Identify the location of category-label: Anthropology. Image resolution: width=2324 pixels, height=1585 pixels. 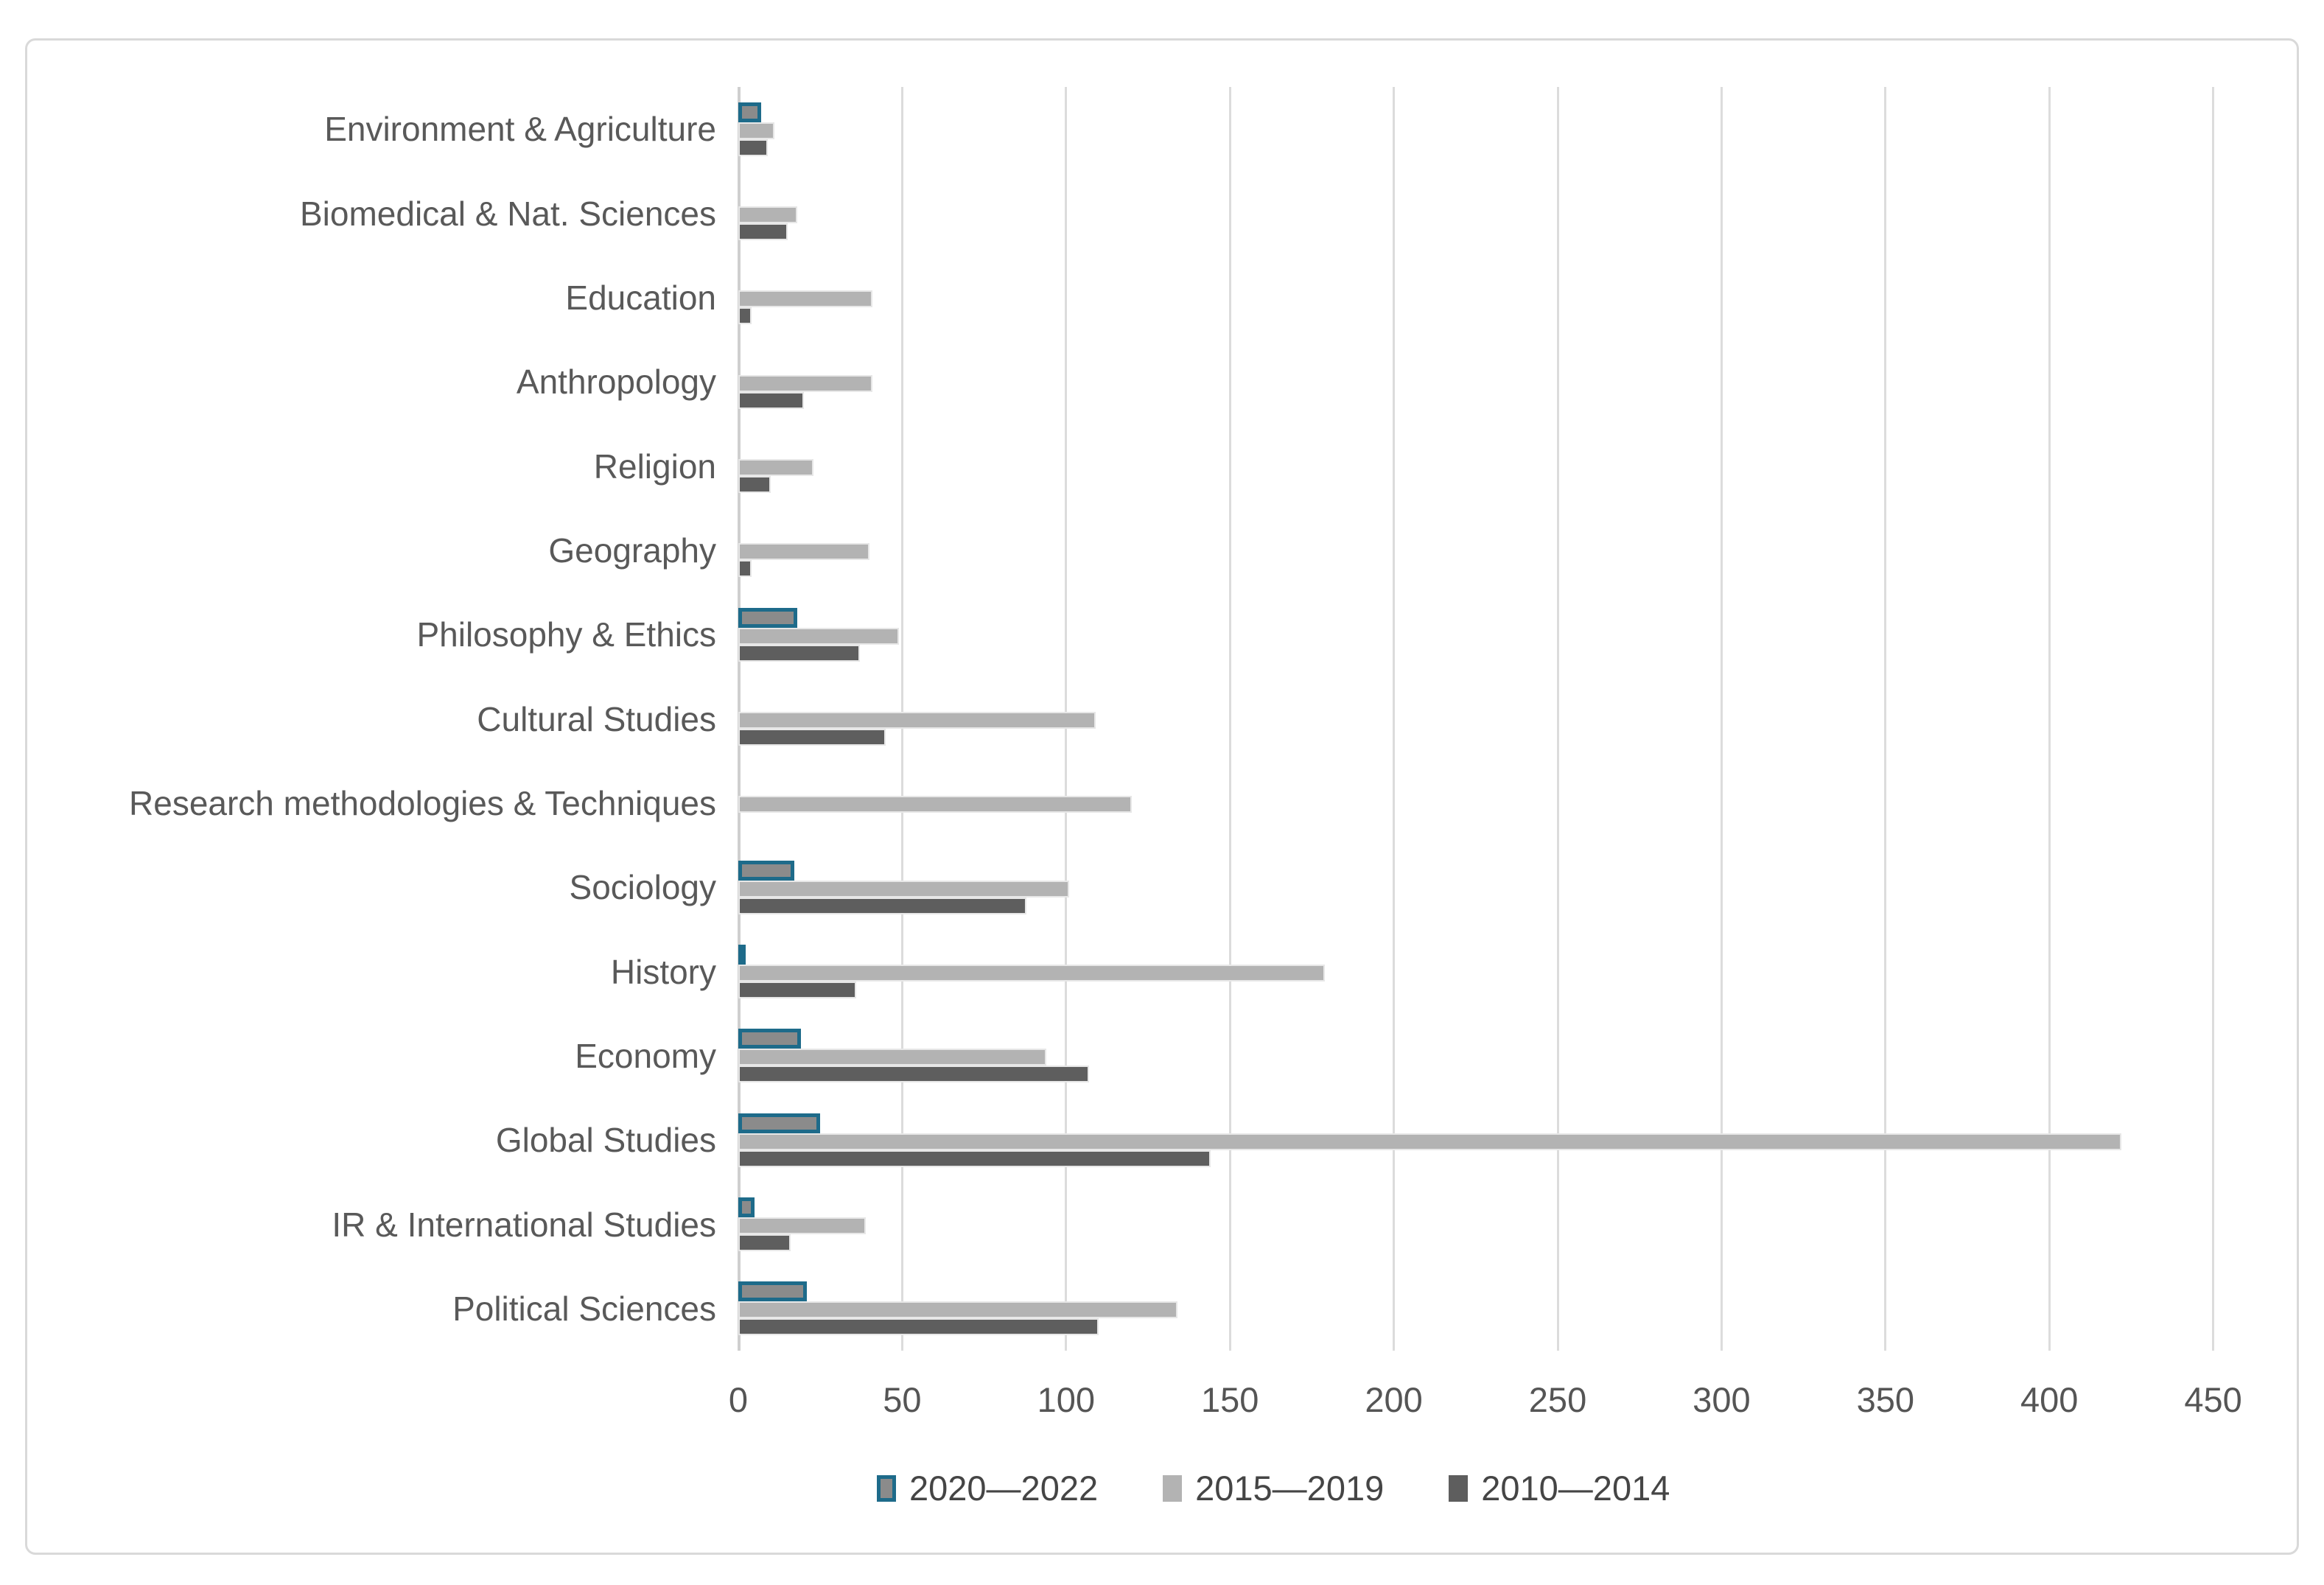
(616, 382).